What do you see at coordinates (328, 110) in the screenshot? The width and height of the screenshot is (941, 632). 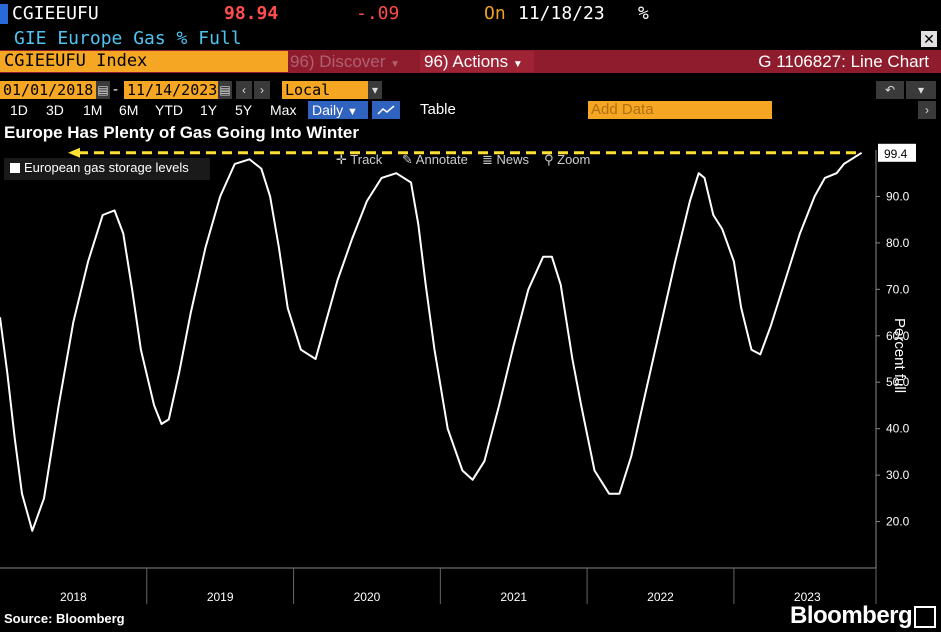 I see `frequency-label: Daily` at bounding box center [328, 110].